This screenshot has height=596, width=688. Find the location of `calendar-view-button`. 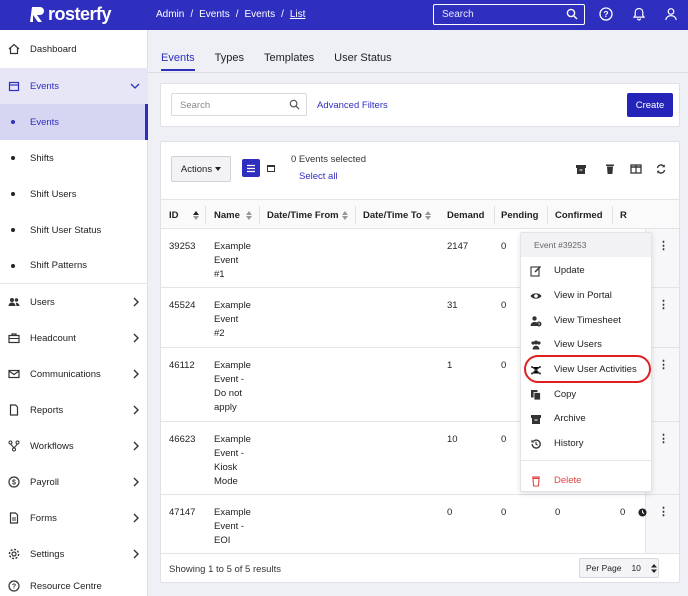

calendar-view-button is located at coordinates (271, 168).